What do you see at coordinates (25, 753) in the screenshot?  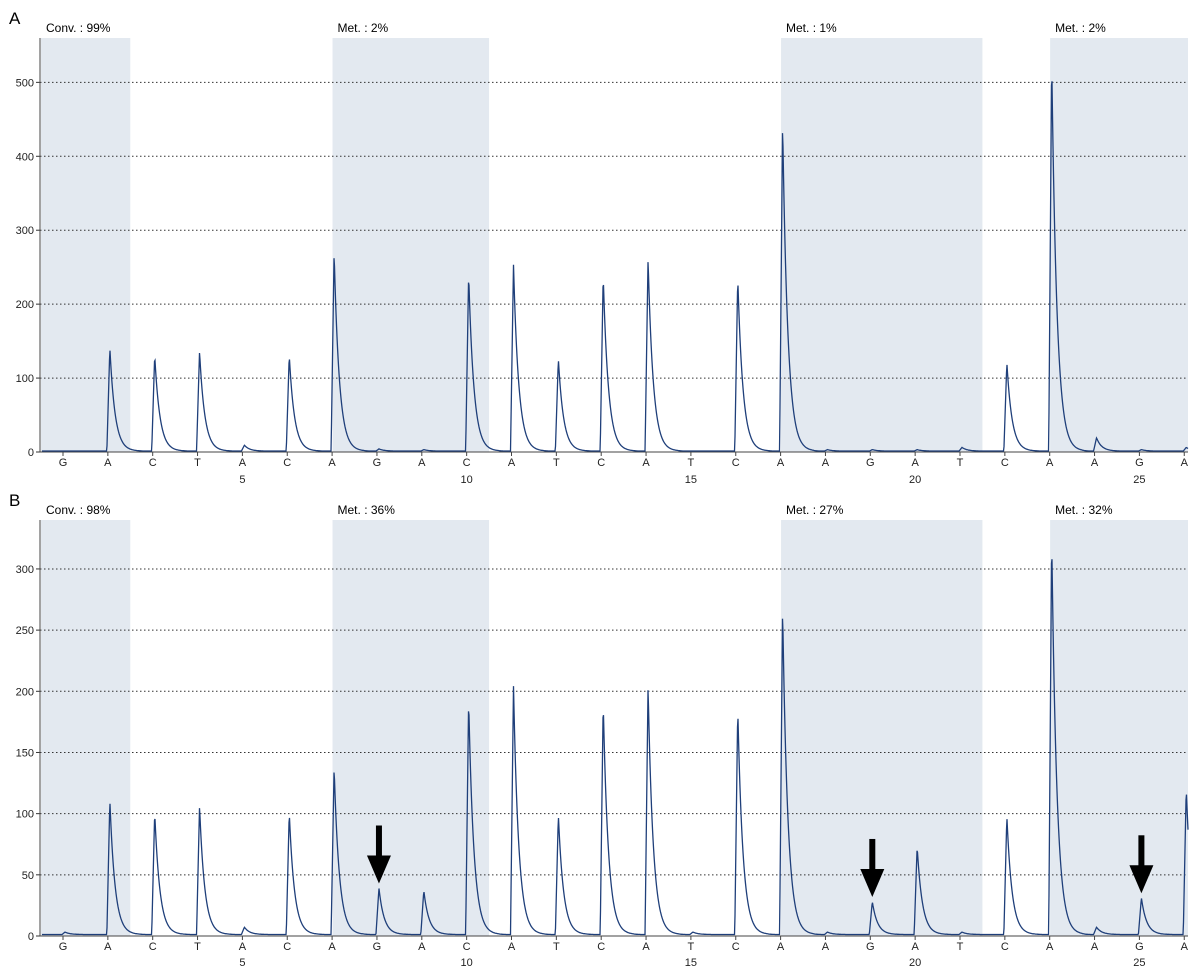 I see `y-tick-label: 150` at bounding box center [25, 753].